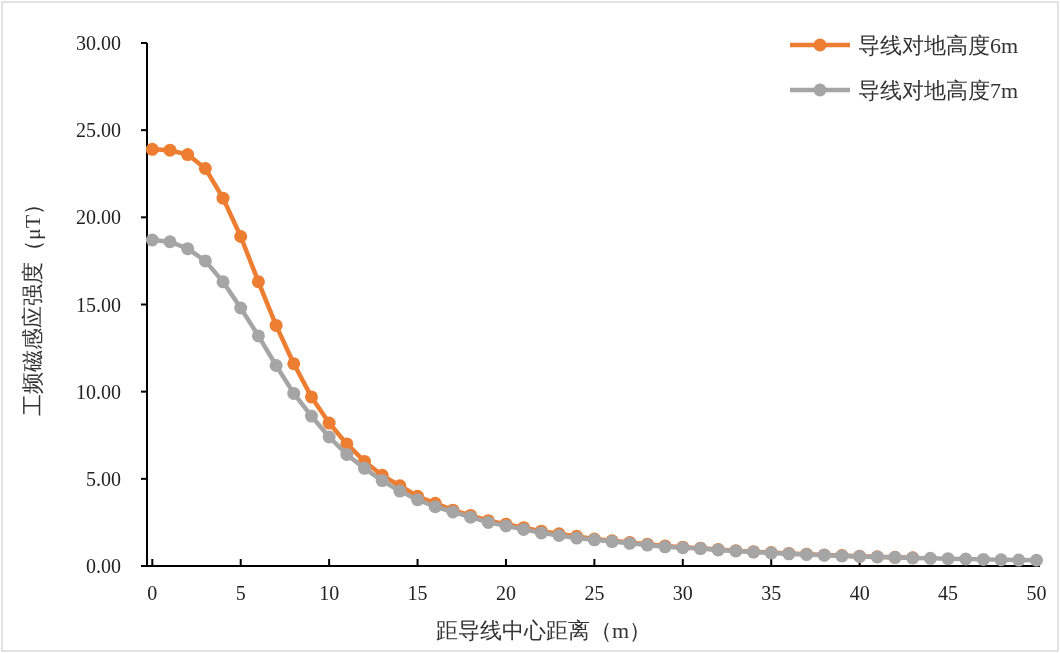  I want to click on y-axis-title: 工频磁感应强度（μT）, so click(32, 304).